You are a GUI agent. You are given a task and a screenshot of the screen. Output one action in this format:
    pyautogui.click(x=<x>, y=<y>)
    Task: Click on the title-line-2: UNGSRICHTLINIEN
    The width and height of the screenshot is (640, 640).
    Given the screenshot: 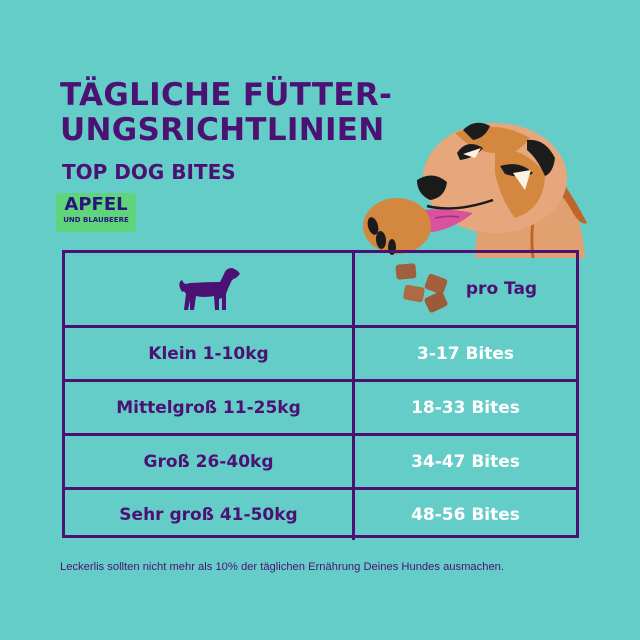 What is the action you would take?
    pyautogui.click(x=222, y=130)
    